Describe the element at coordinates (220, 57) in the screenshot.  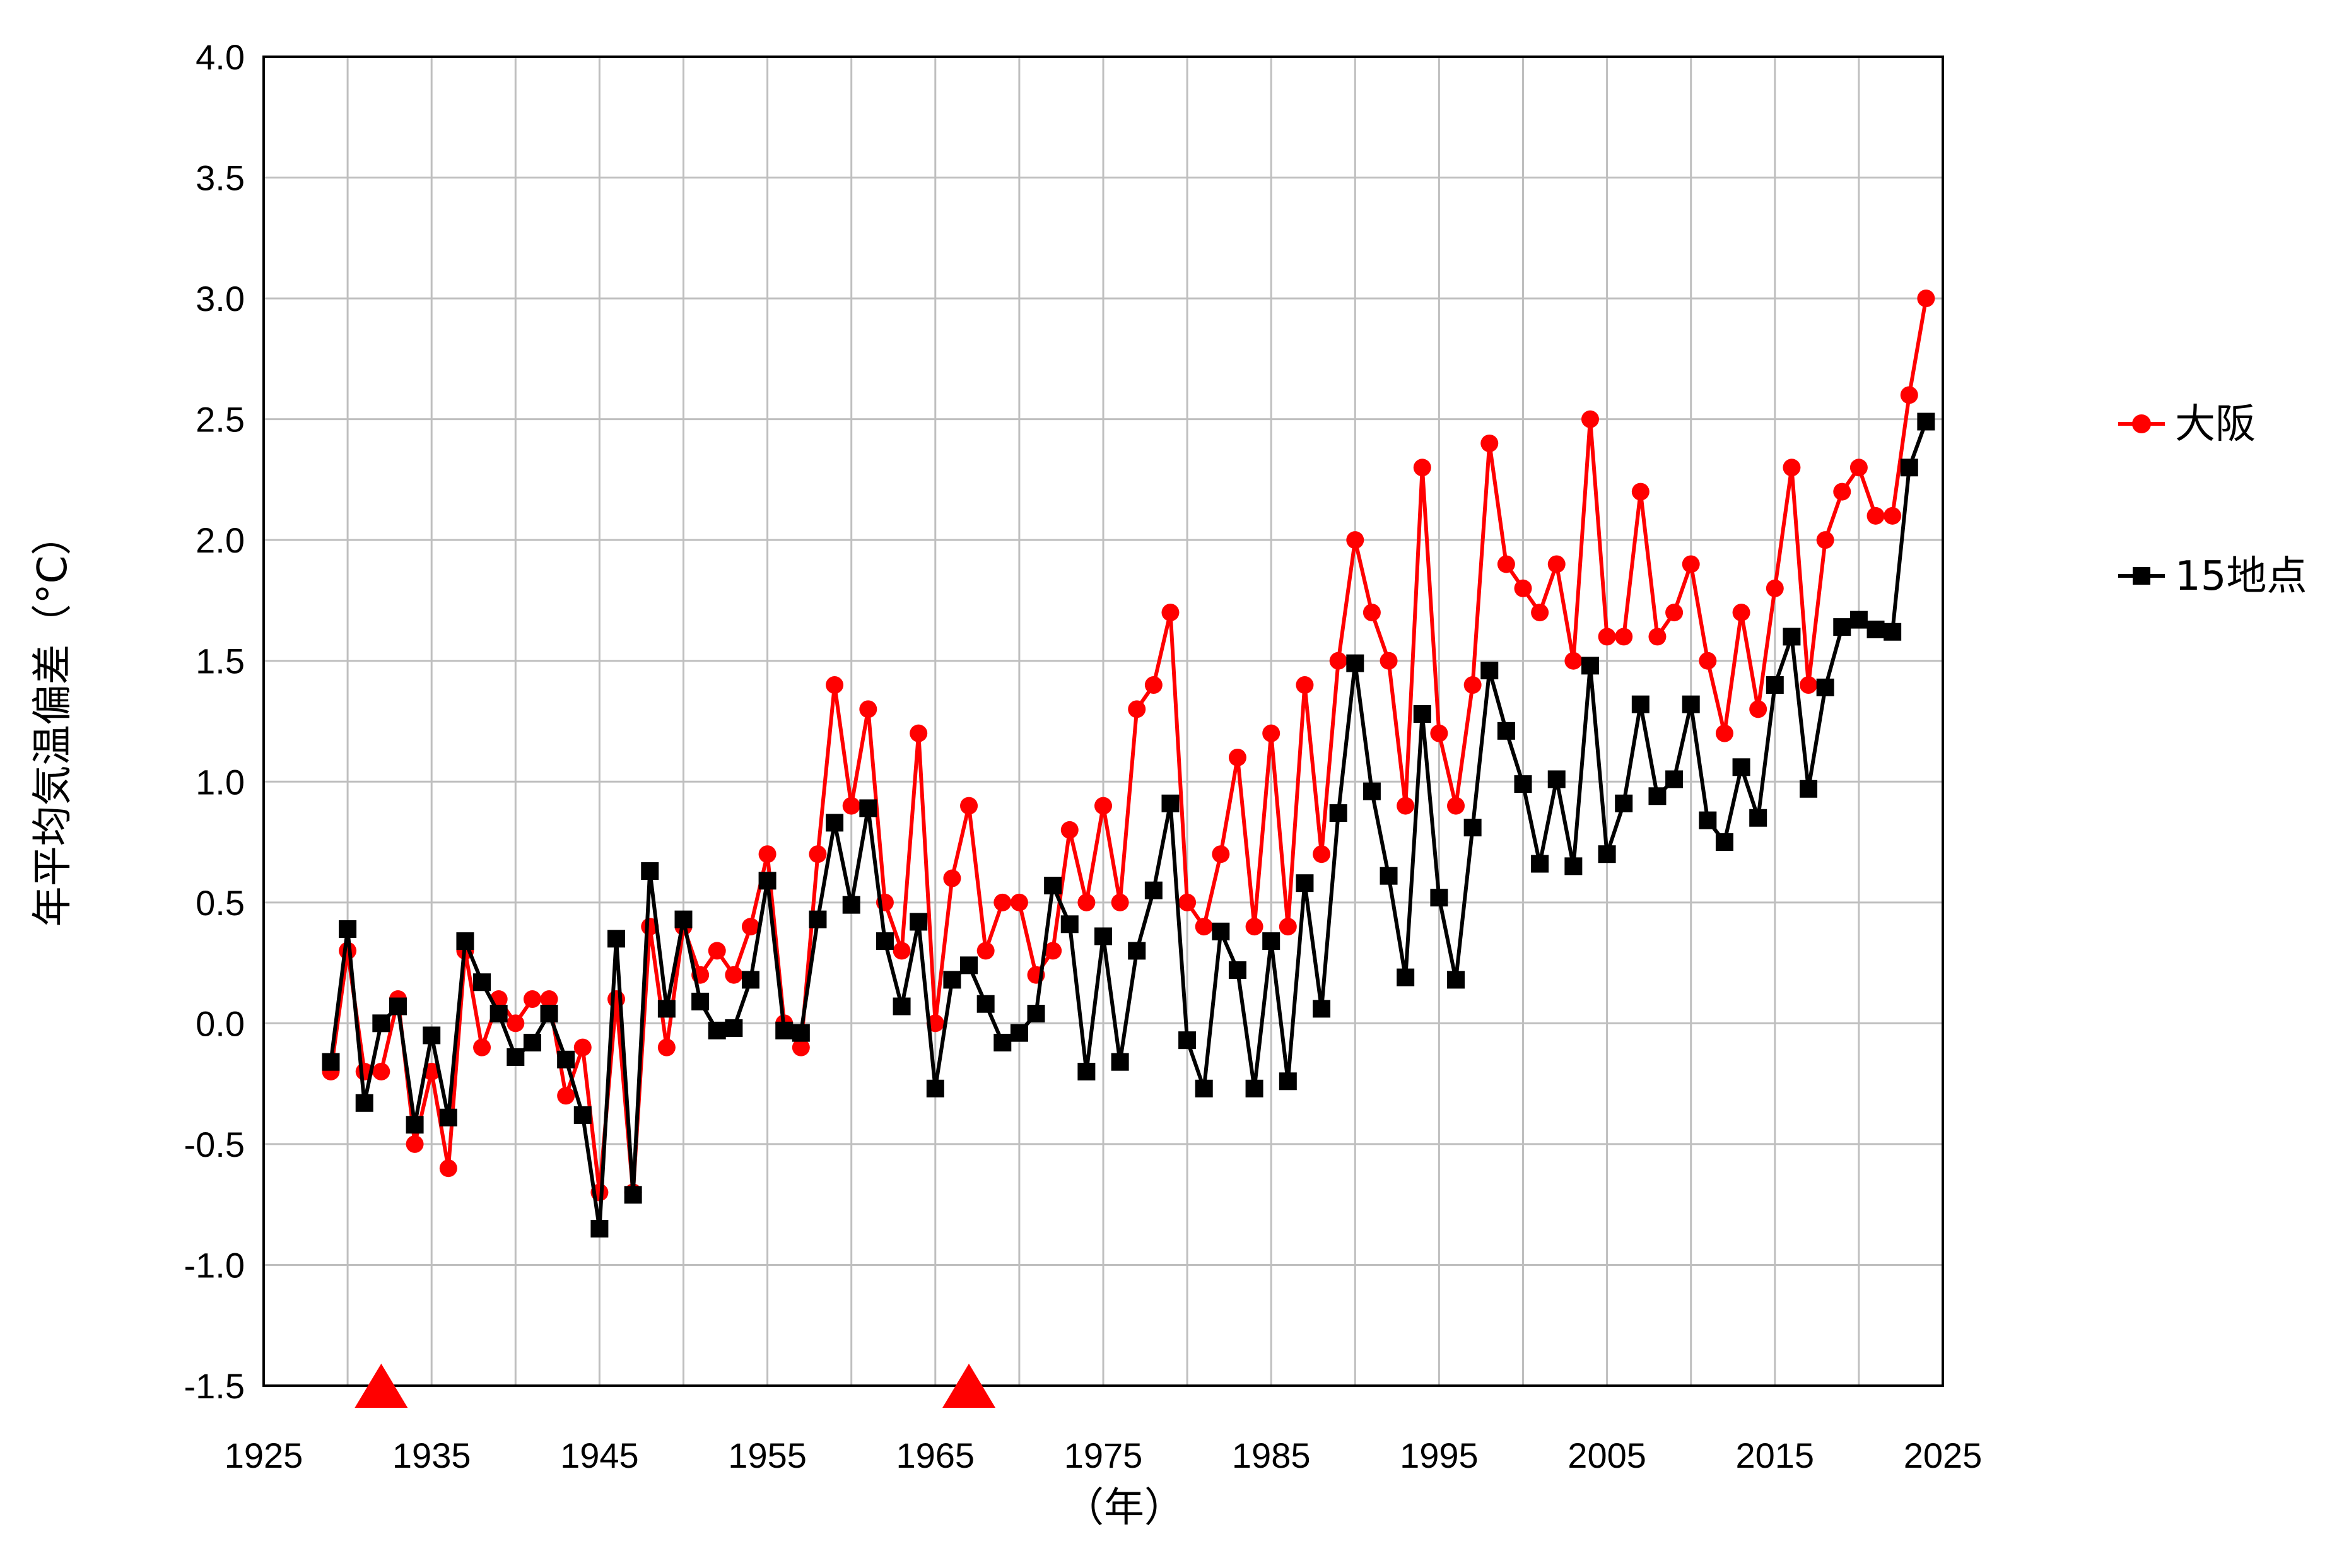
I see `y-tick-label: 4.0` at that location.